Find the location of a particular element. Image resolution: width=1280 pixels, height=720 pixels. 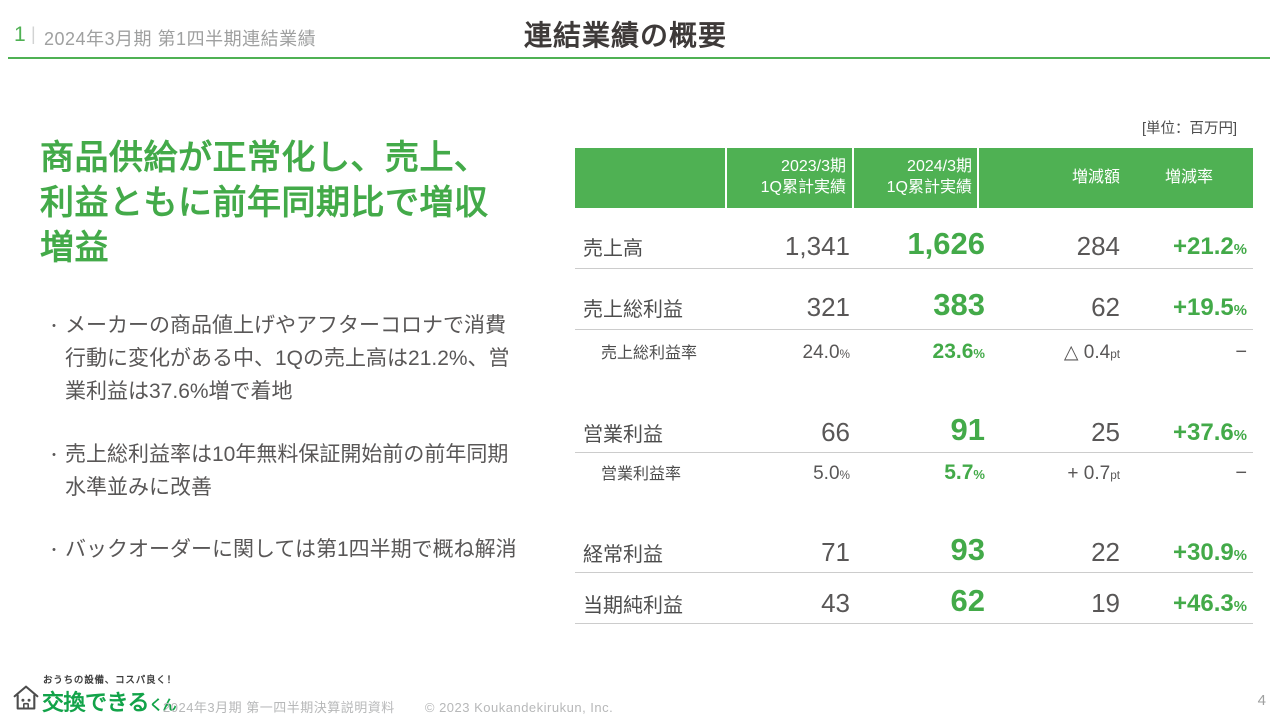

curr-value: 383 is located at coordinates (959, 304).